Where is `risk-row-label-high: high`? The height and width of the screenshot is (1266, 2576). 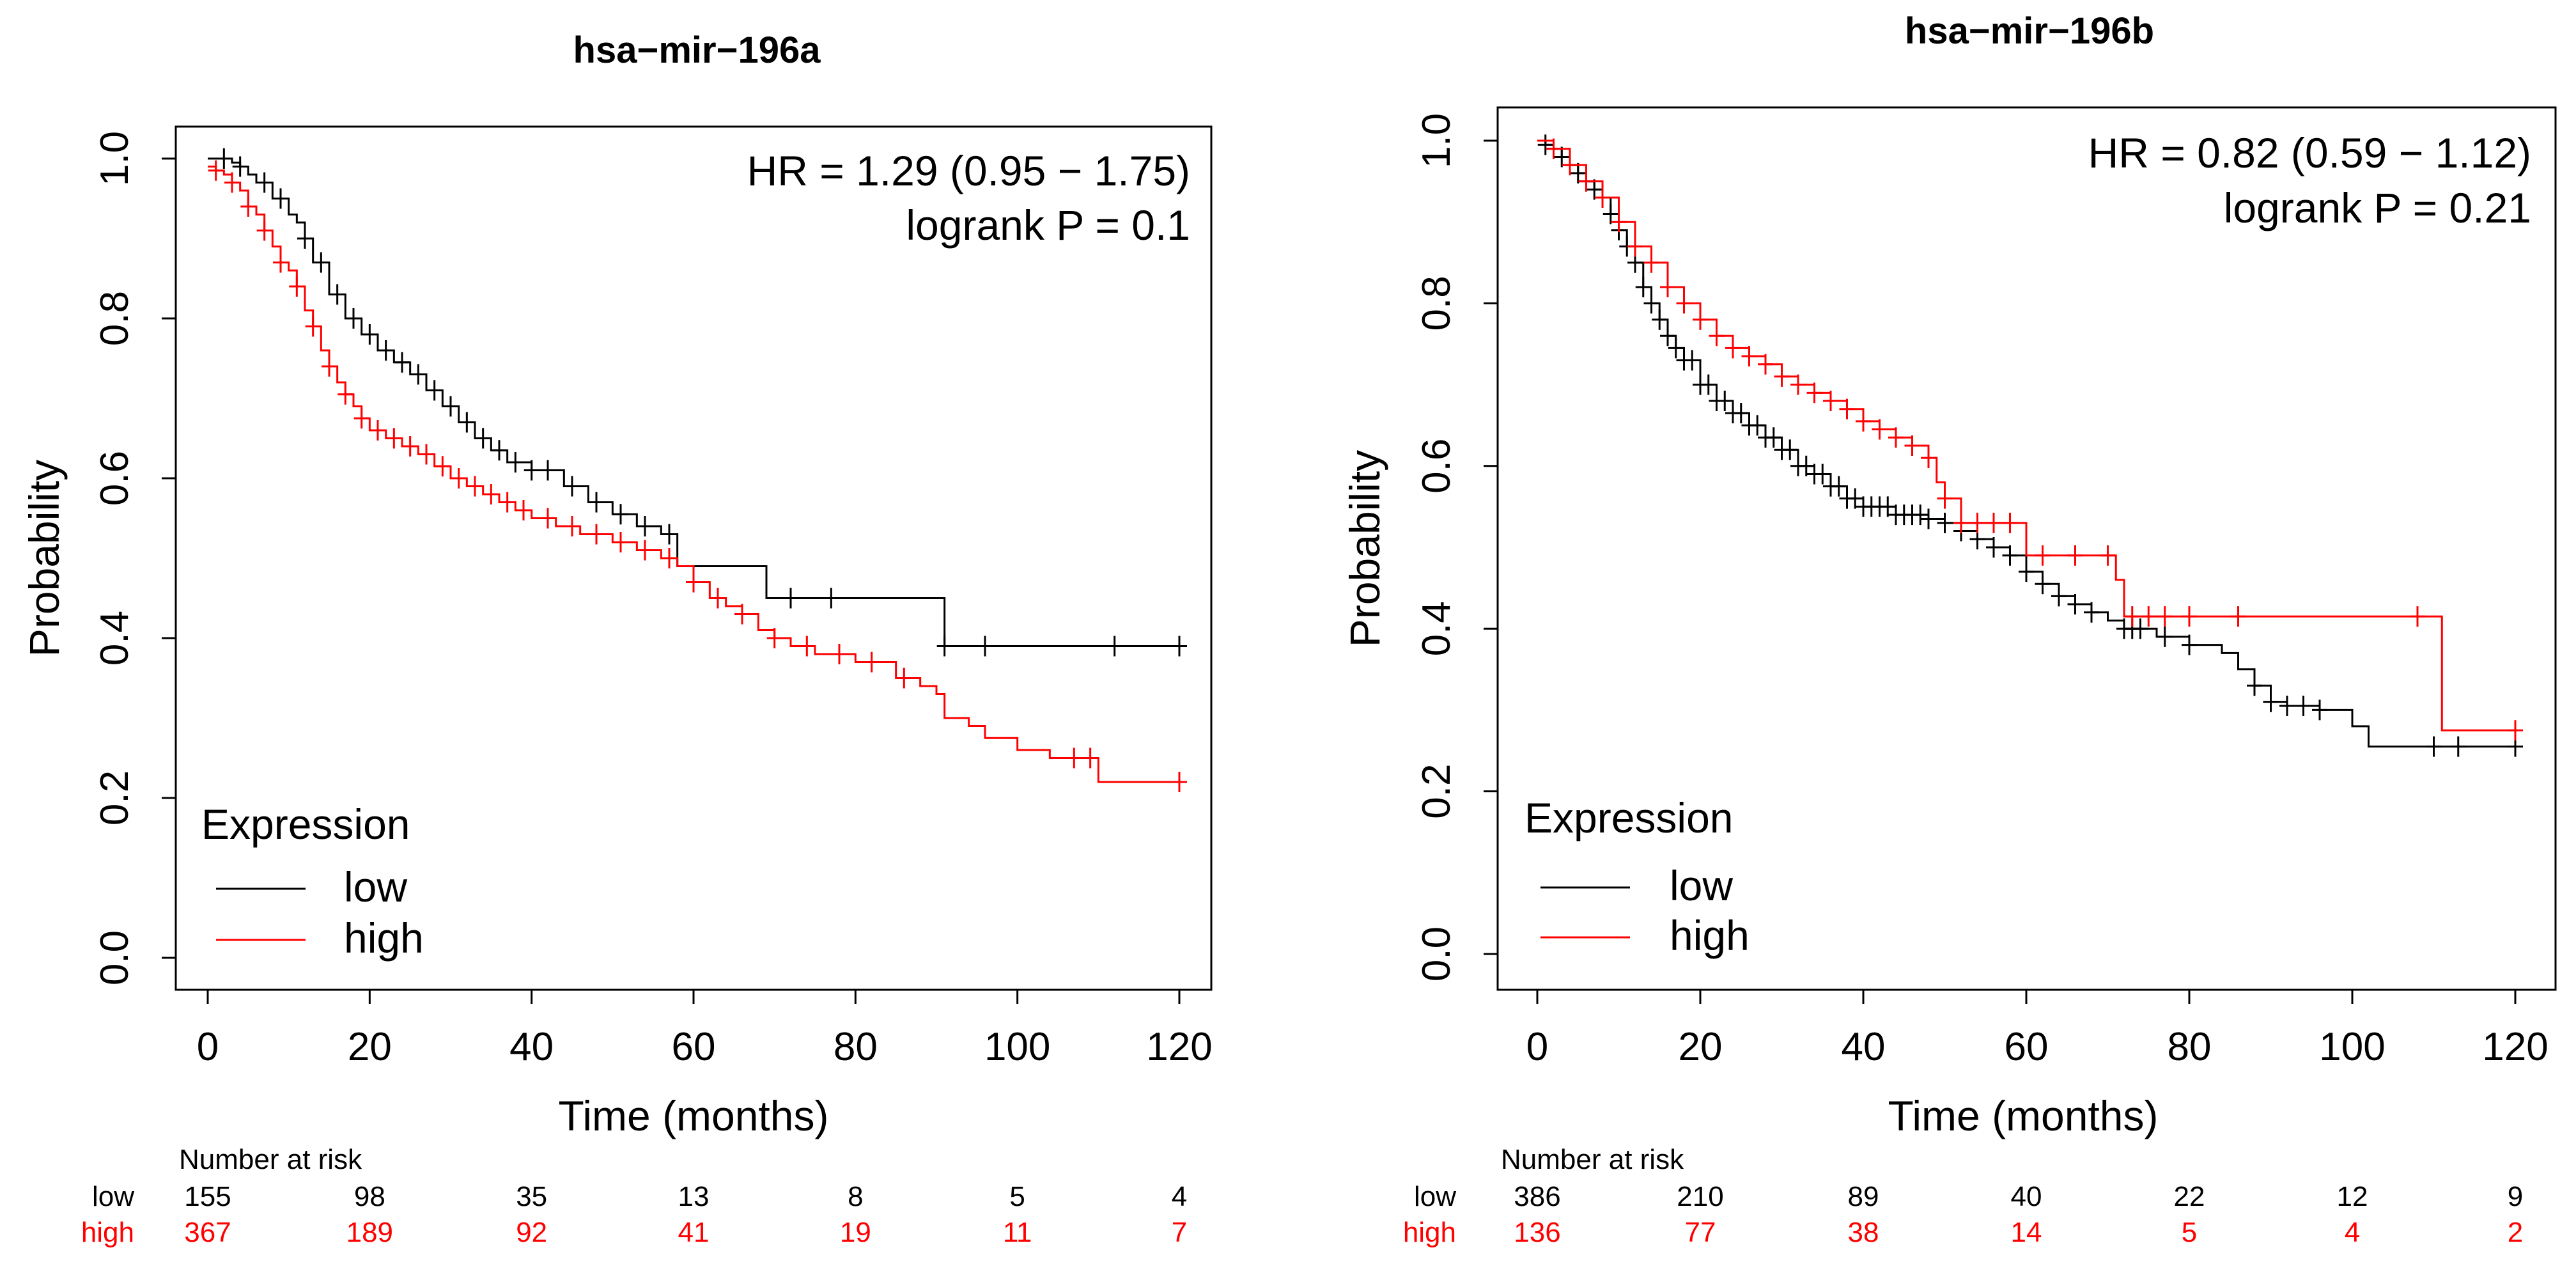 risk-row-label-high: high is located at coordinates (1430, 1232).